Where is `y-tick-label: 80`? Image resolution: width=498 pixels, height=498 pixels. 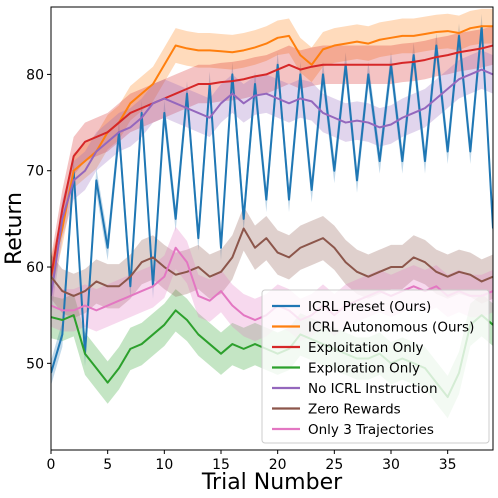 y-tick-label: 80 is located at coordinates (35, 75).